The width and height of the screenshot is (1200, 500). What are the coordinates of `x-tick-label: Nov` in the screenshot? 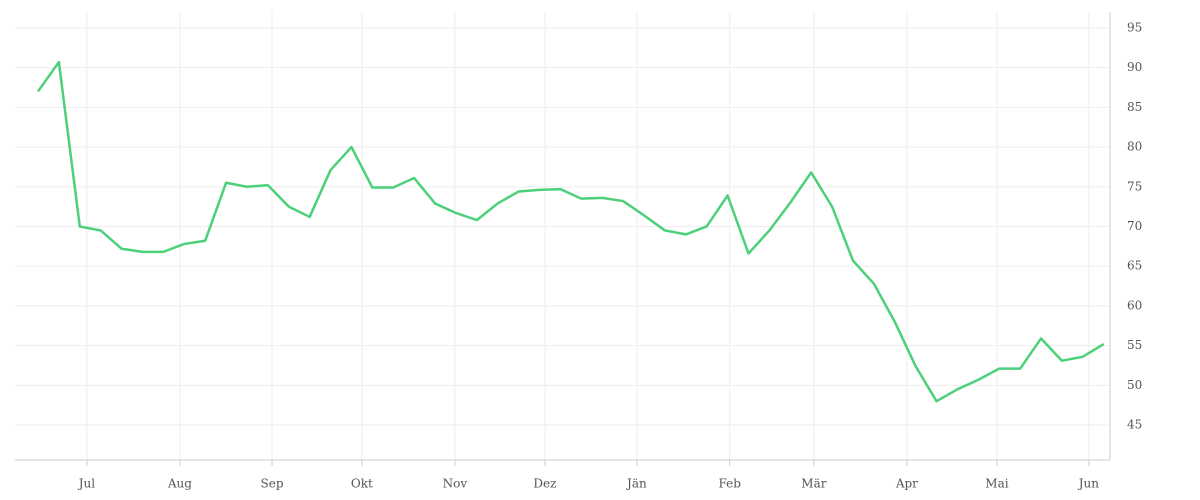 It's located at (455, 484).